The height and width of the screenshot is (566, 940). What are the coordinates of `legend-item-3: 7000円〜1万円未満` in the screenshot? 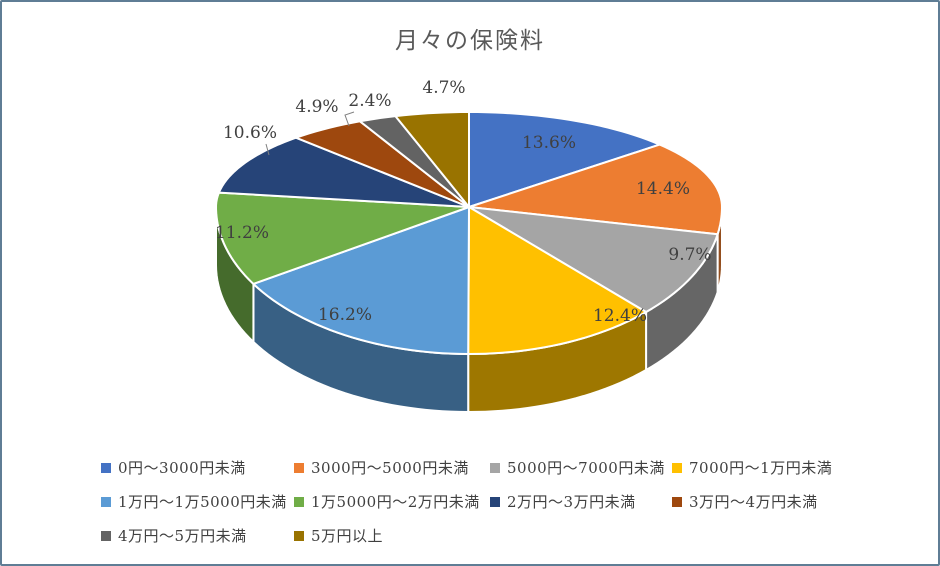 It's located at (752, 468).